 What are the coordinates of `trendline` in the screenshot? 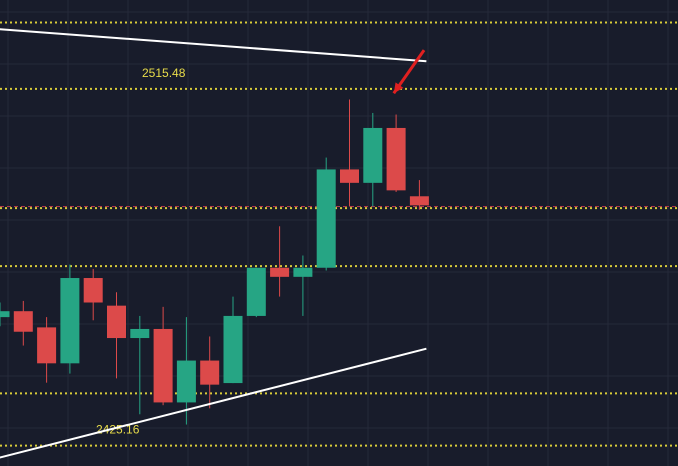 It's located at (213, 45).